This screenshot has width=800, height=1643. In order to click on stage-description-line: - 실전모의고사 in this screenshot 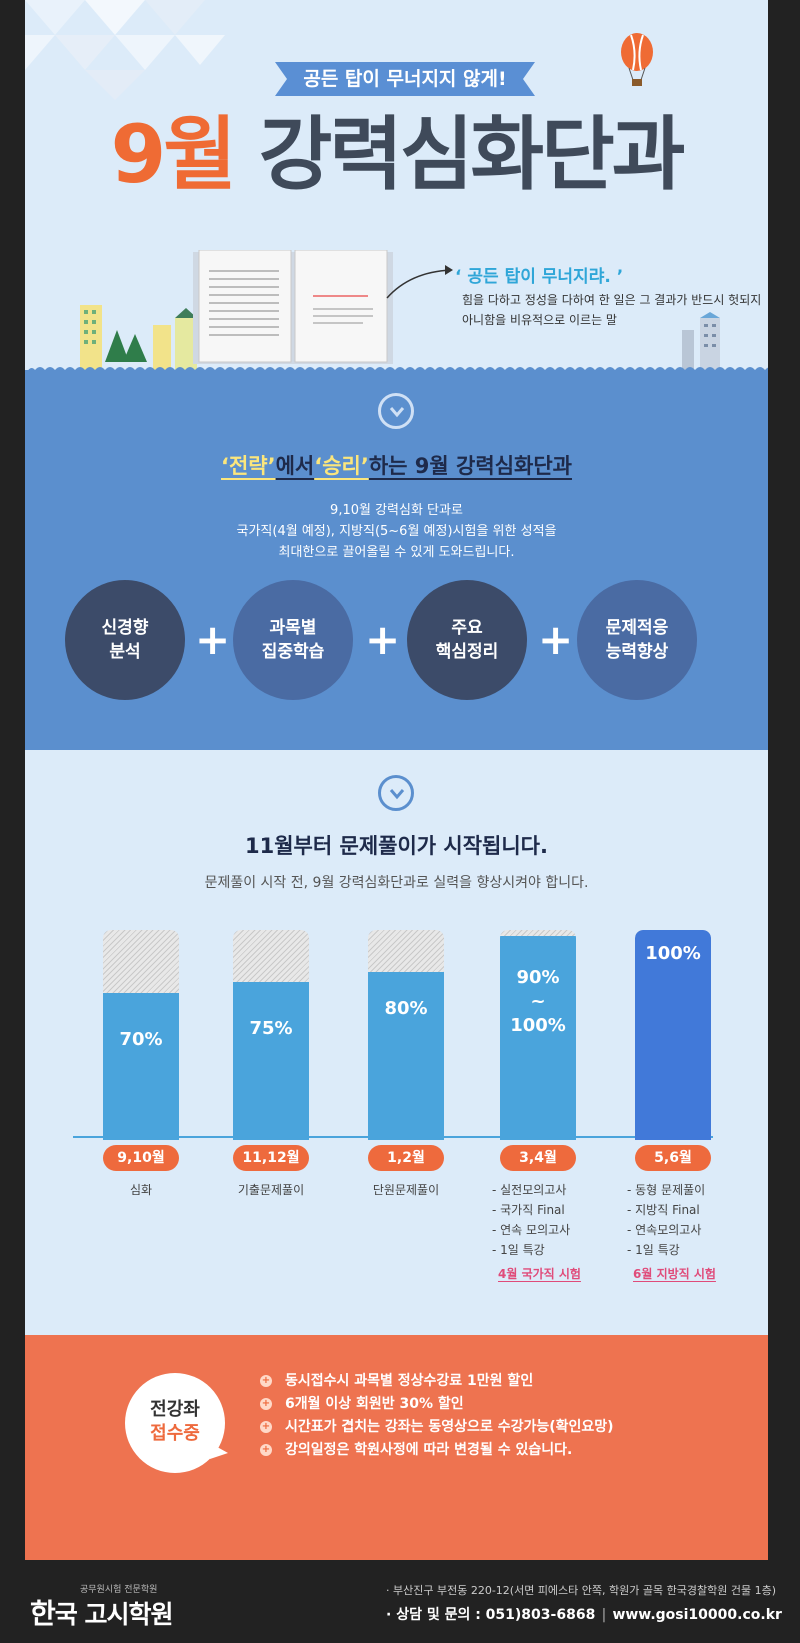, I will do `click(529, 1190)`.